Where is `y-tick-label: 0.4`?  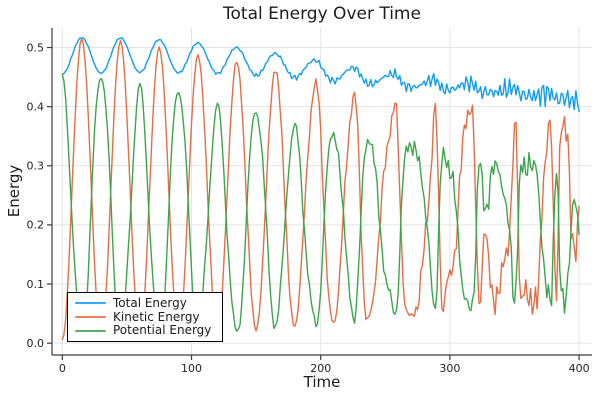 y-tick-label: 0.4 is located at coordinates (36, 106).